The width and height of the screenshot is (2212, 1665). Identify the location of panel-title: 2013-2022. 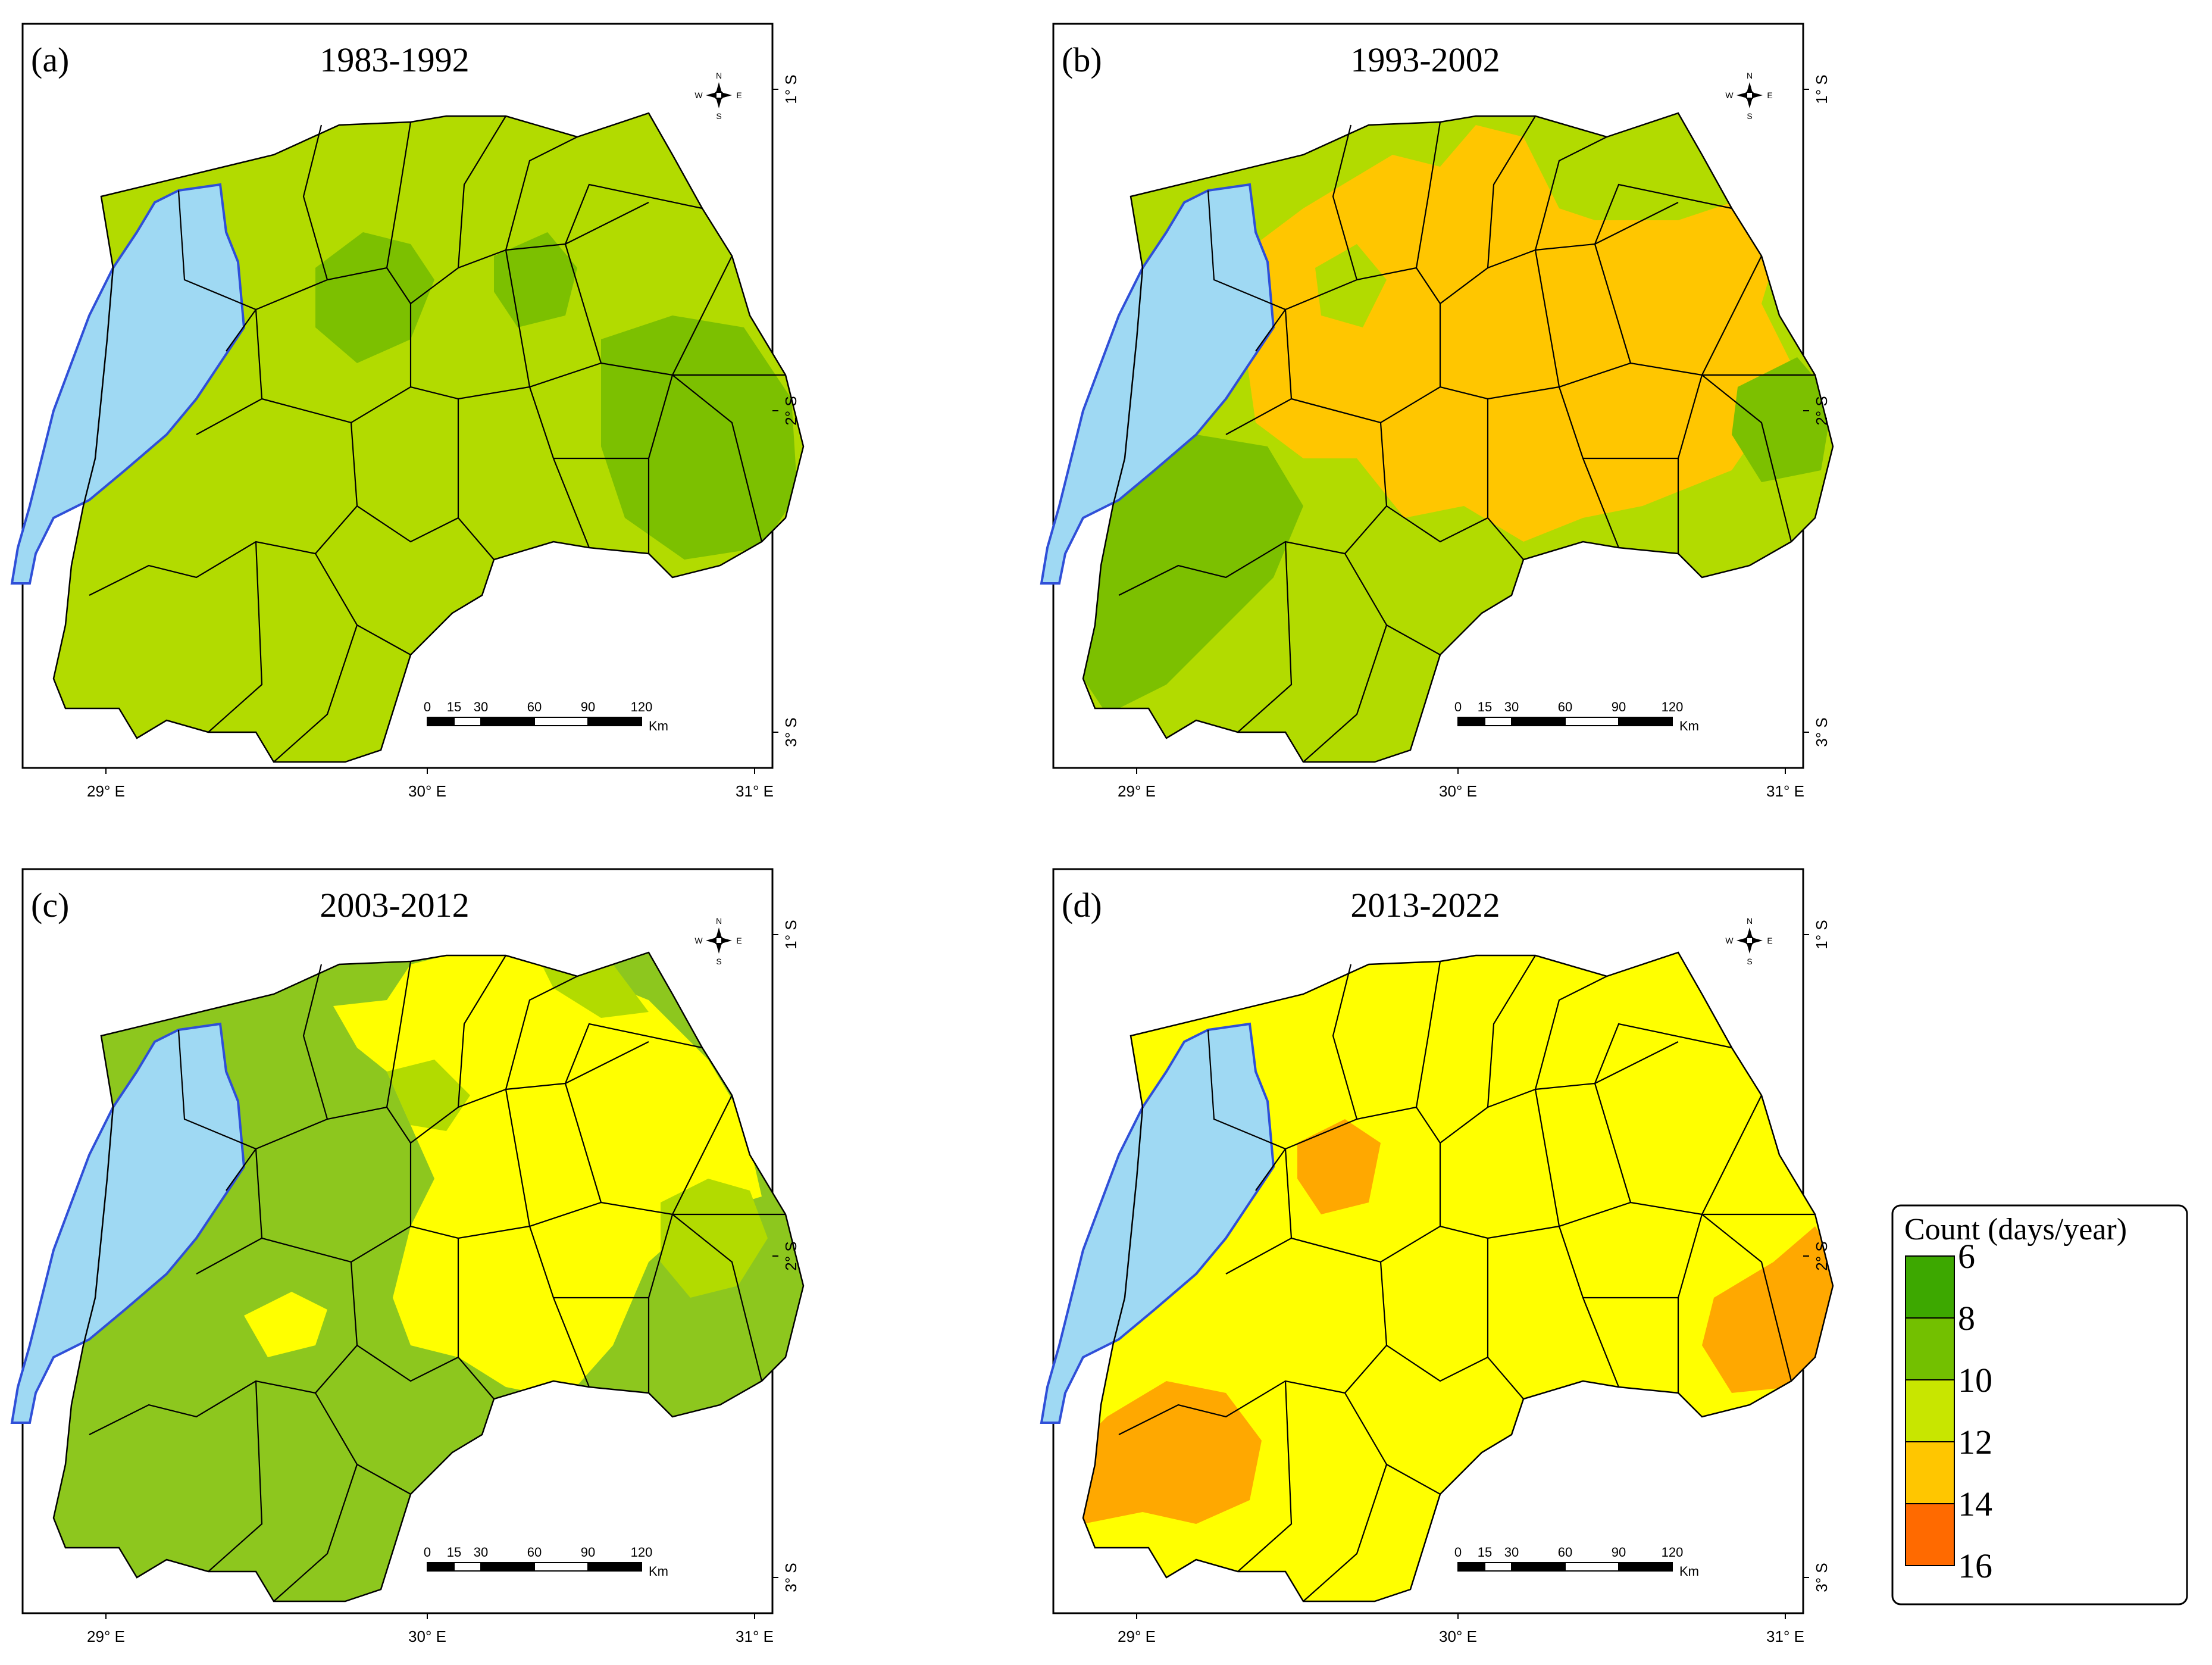
(1425, 905).